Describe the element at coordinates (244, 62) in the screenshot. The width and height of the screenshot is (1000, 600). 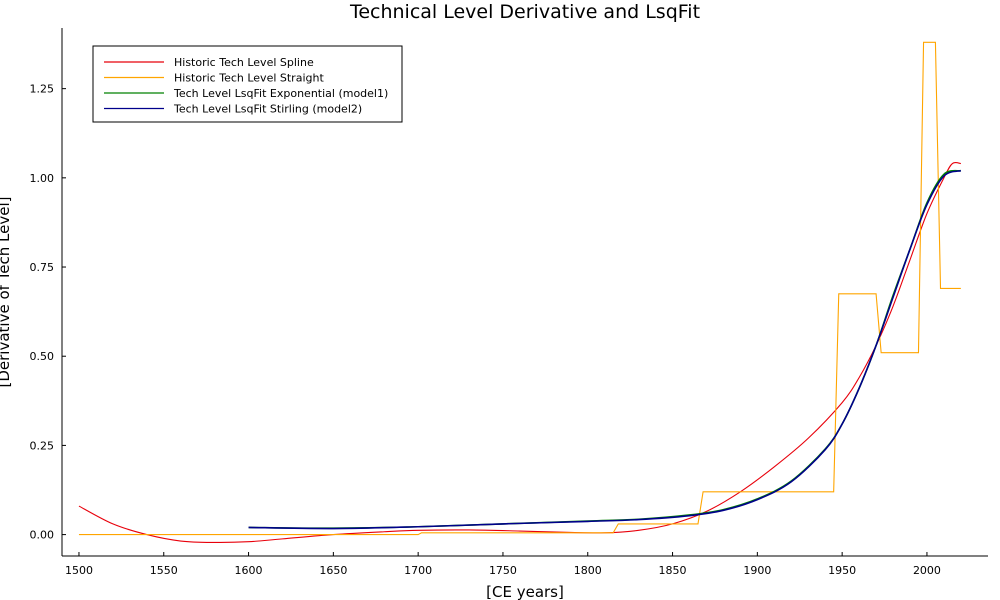
I see `legend-label: Historic Tech Level Spline` at that location.